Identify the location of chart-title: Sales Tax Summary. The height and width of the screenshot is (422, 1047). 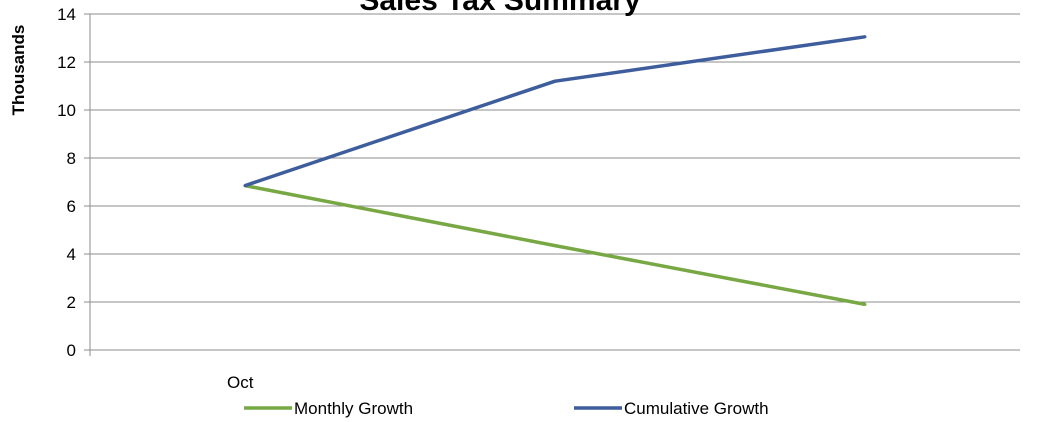
(500, 8).